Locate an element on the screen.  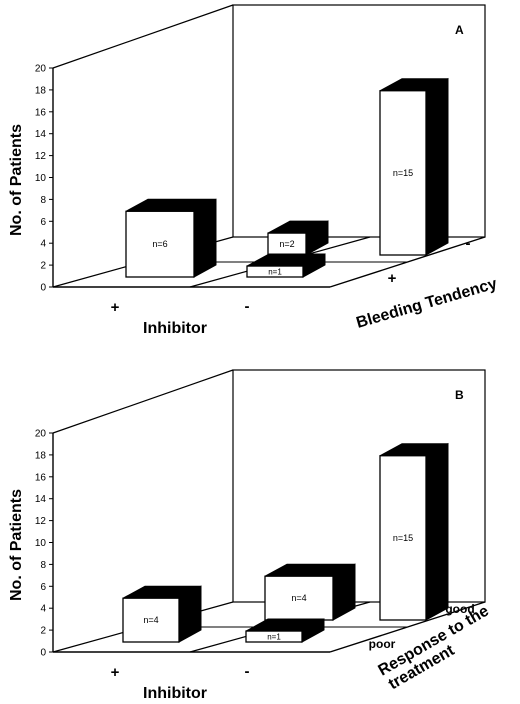
chart-a-y-tick-label: 4 is located at coordinates (43, 244).